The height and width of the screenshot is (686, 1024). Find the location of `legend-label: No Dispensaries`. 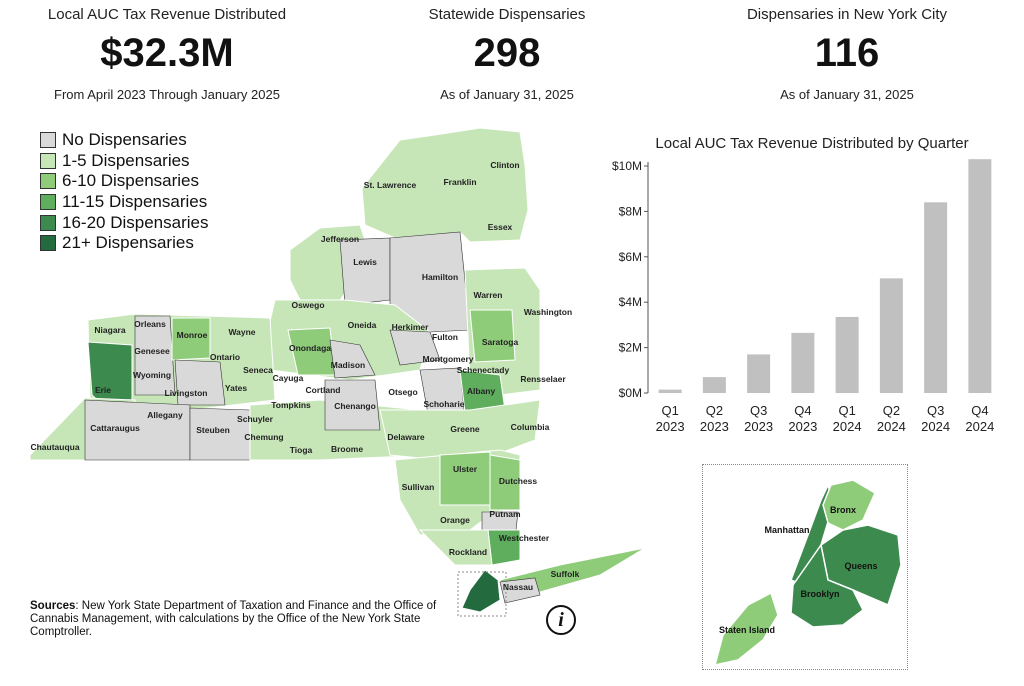

legend-label: No Dispensaries is located at coordinates (124, 140).